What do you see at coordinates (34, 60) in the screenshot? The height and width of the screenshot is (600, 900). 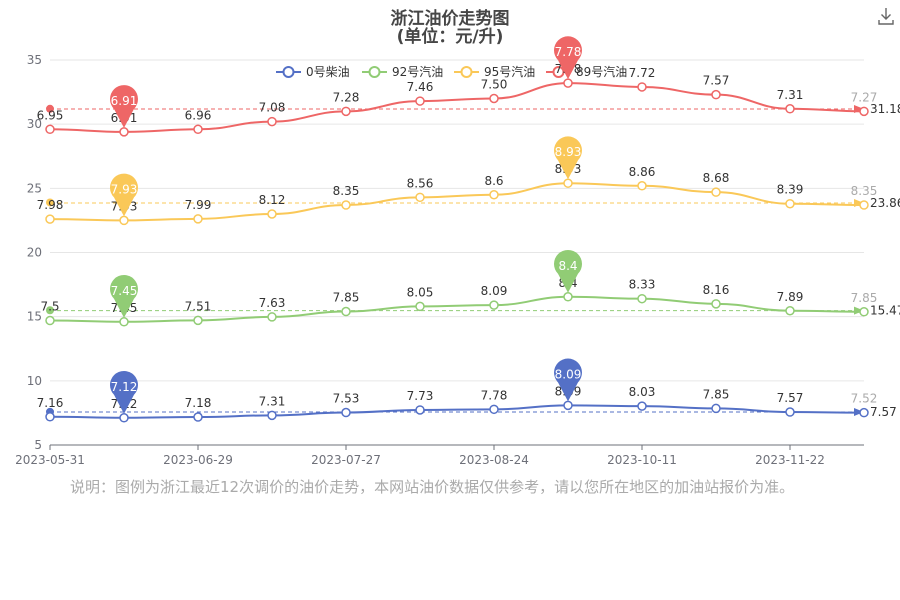 I see `y-tick-label: 35` at bounding box center [34, 60].